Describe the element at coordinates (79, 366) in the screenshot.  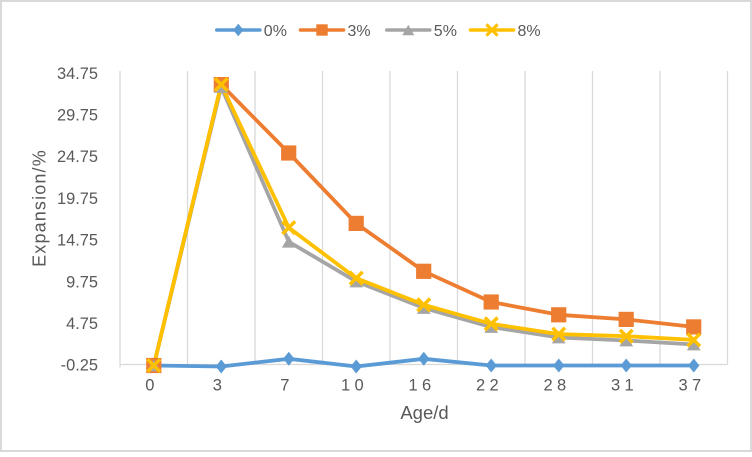
I see `svg-text: -0.25` at that location.